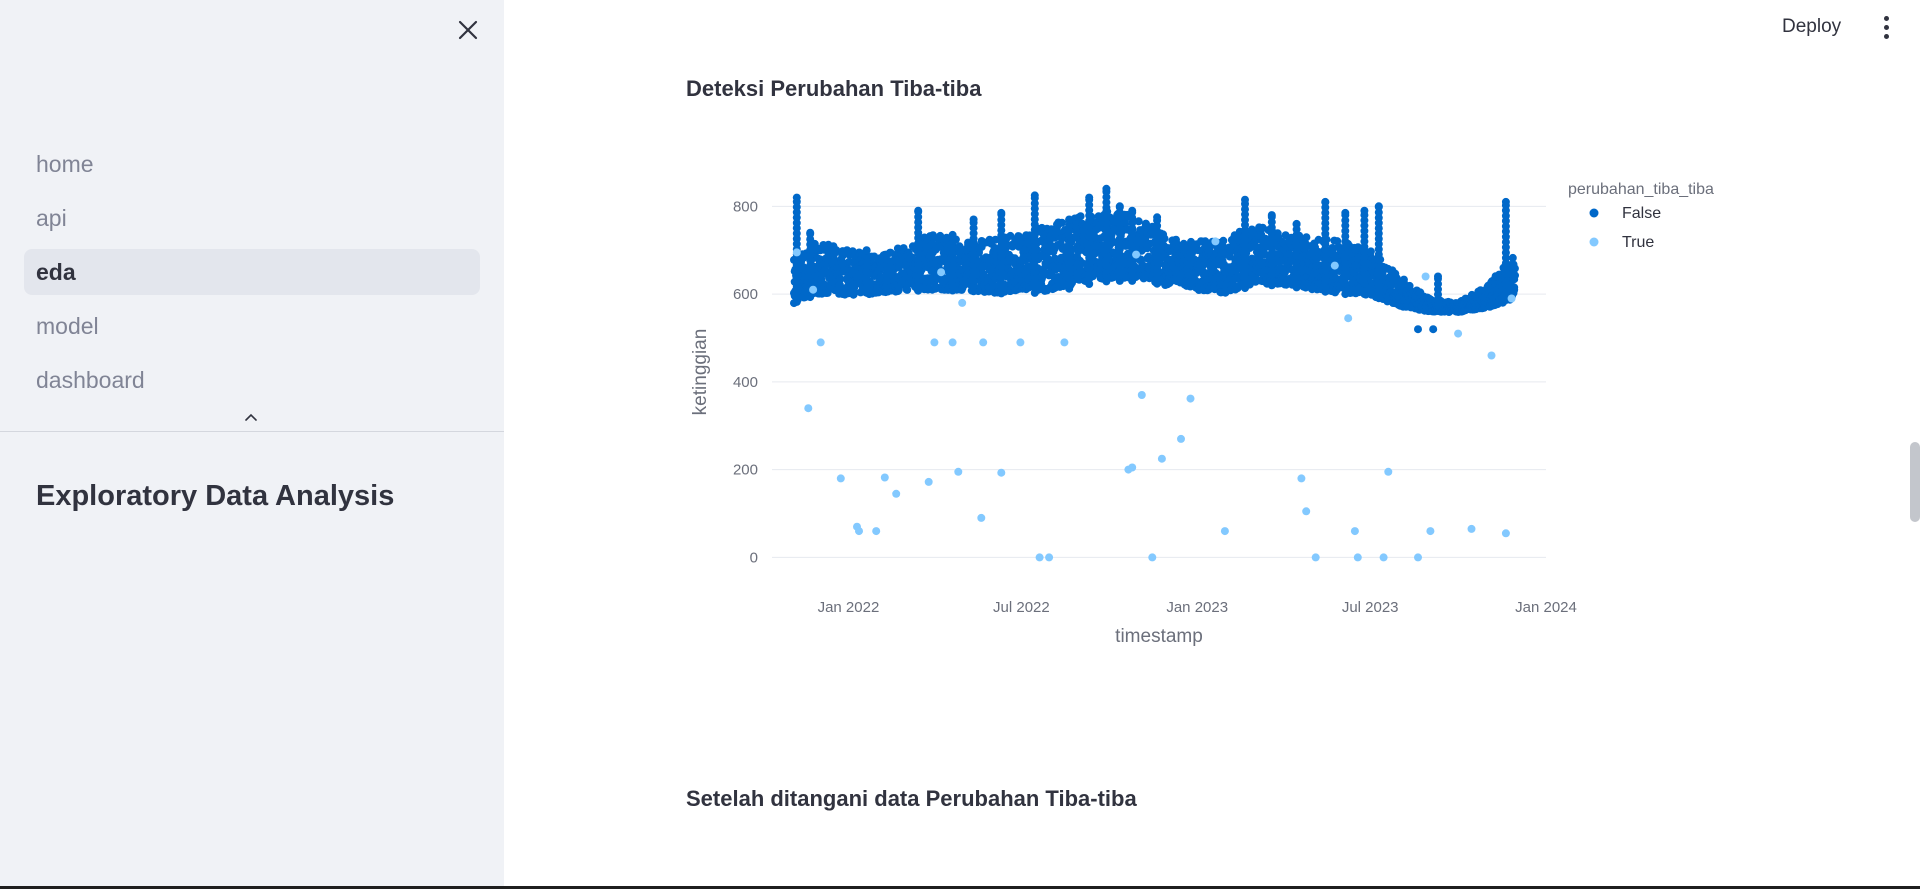  What do you see at coordinates (252, 431) in the screenshot?
I see `sidebar-divider` at bounding box center [252, 431].